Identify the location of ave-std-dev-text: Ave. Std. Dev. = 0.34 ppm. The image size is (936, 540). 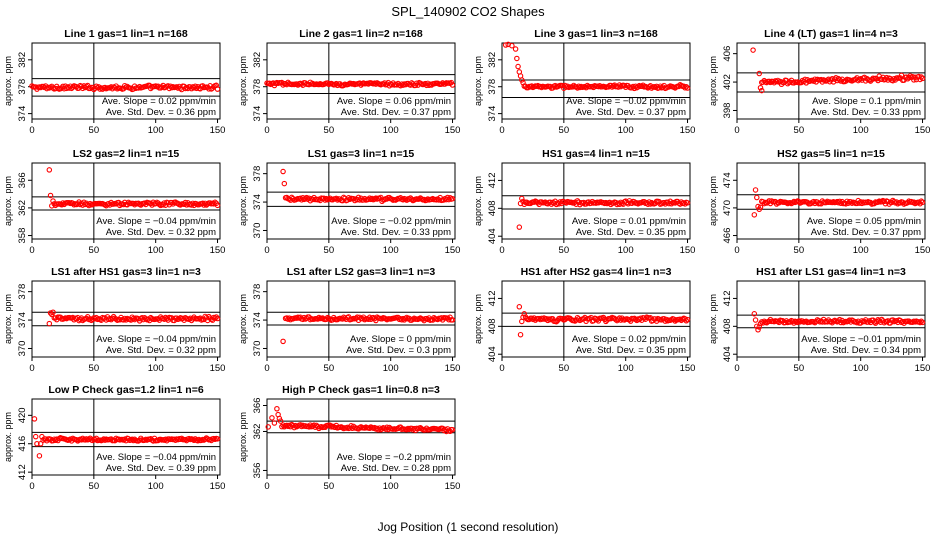
(866, 350).